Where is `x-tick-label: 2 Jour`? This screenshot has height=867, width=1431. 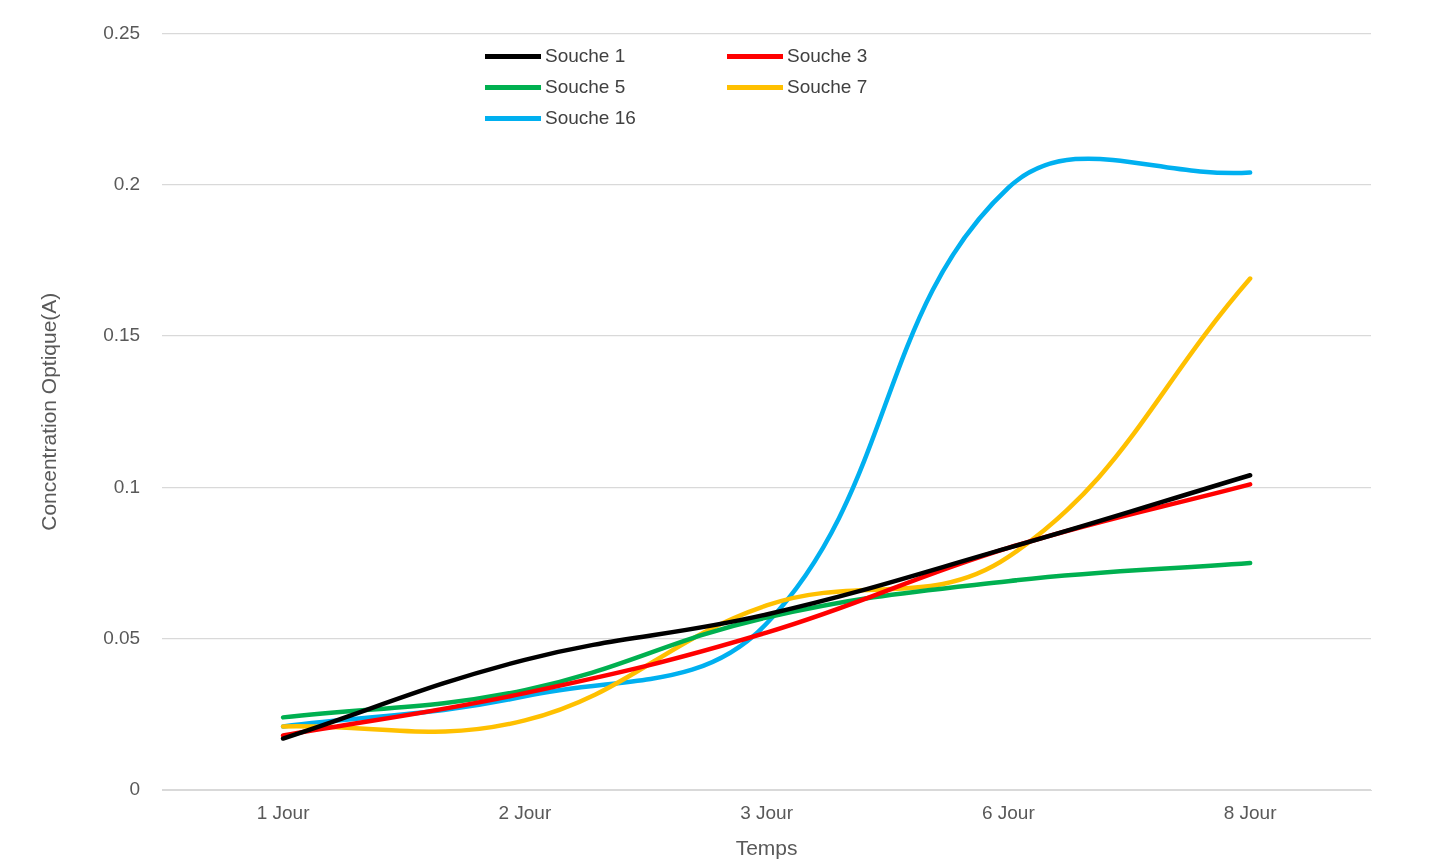 x-tick-label: 2 Jour is located at coordinates (525, 812).